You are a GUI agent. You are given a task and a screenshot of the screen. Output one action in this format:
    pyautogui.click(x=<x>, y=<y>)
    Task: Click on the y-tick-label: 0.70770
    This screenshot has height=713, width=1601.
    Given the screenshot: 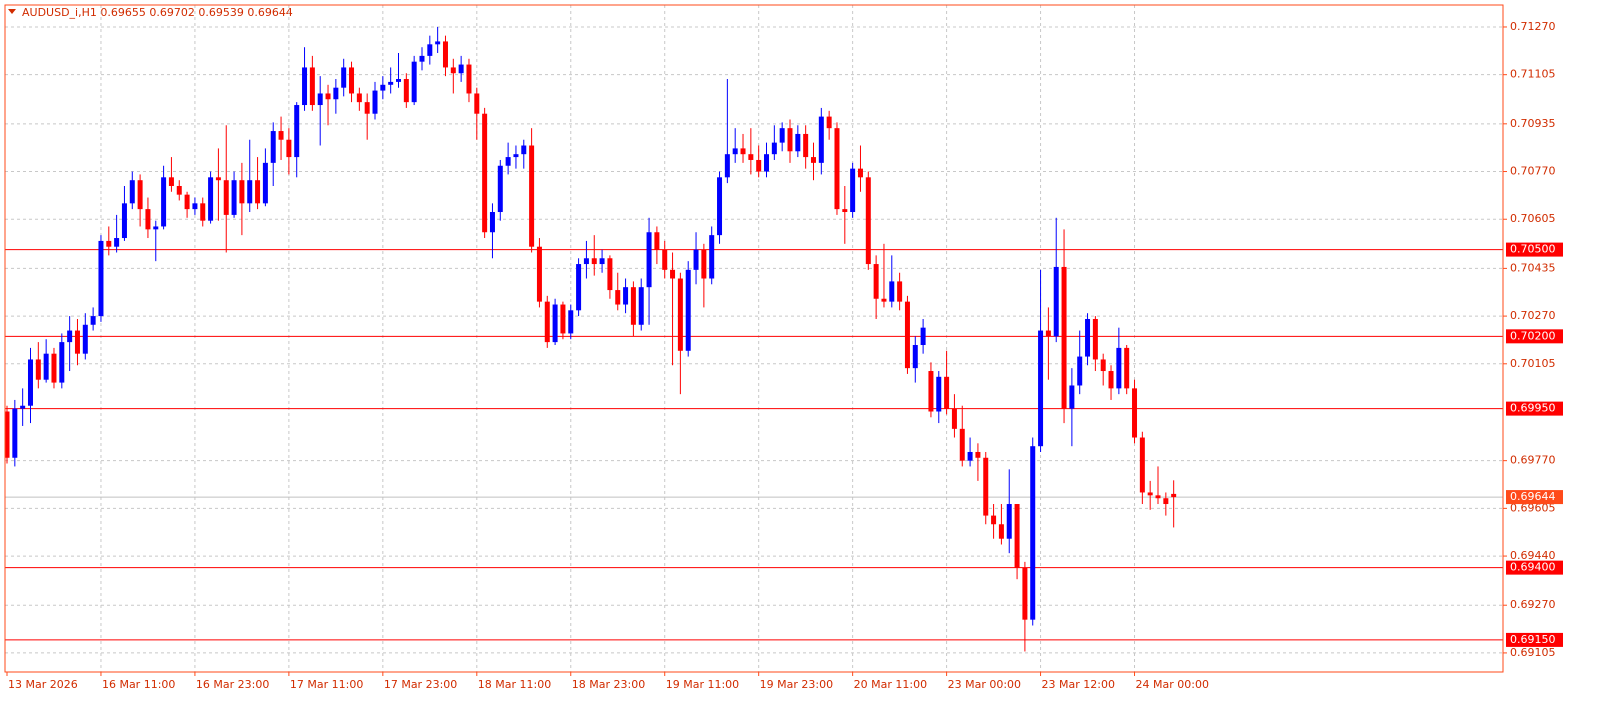 What is the action you would take?
    pyautogui.click(x=1533, y=171)
    